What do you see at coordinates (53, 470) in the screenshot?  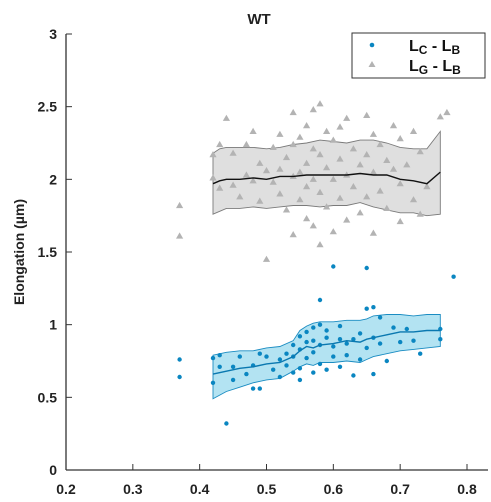 I see `y-tick-label: 0` at bounding box center [53, 470].